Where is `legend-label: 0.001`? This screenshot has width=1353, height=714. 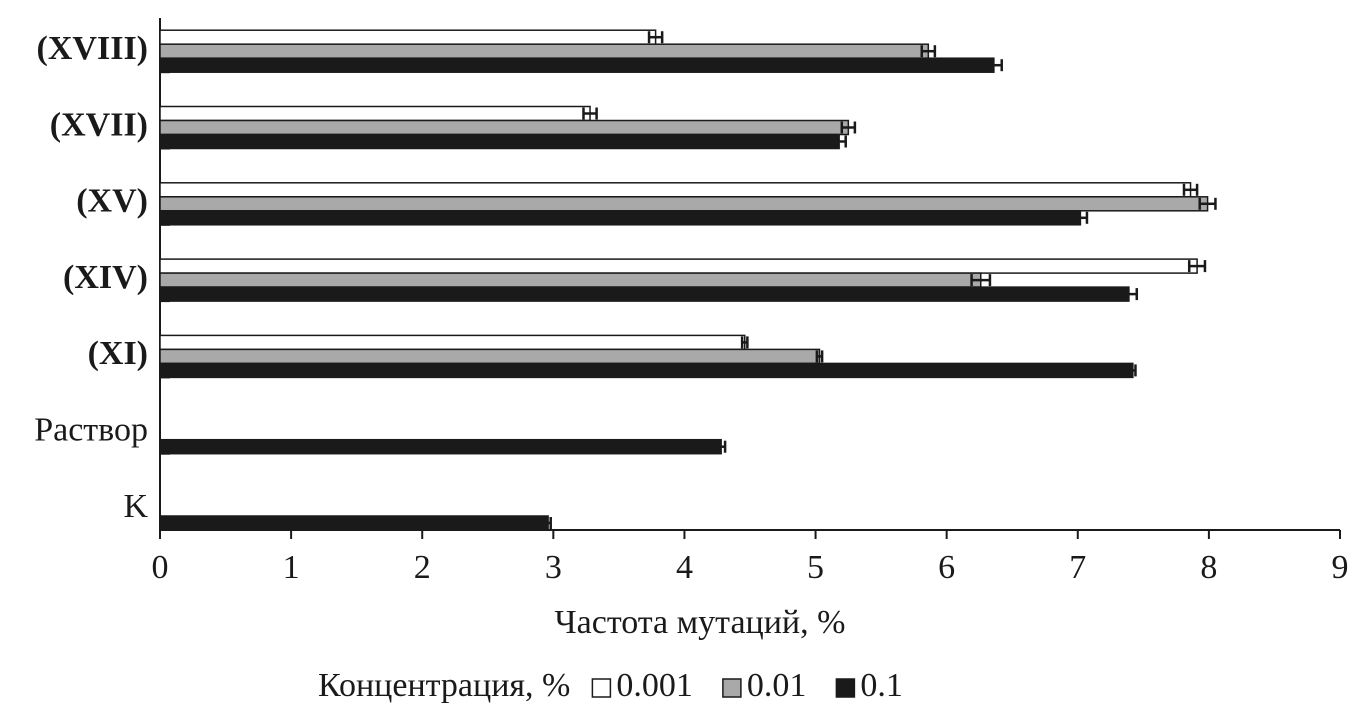
legend-label: 0.001 is located at coordinates (654, 685).